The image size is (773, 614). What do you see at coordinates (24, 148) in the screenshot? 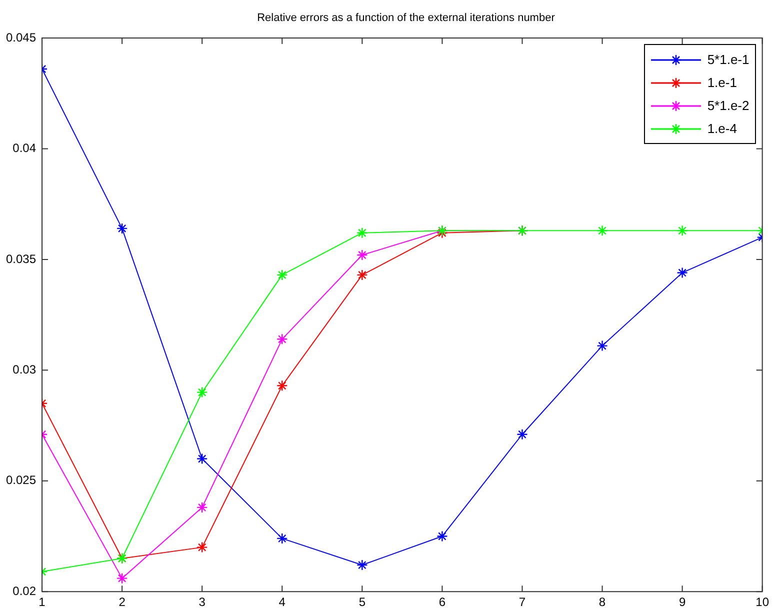
I see `y-tick-label: 0.04` at bounding box center [24, 148].